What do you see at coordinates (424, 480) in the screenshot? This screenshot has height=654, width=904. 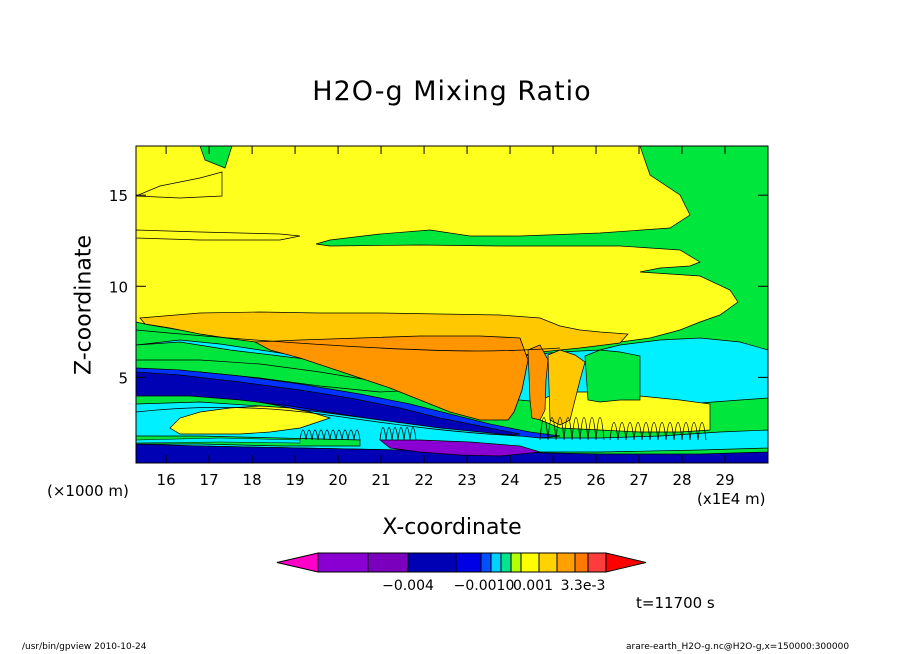 I see `x-tick-label: 22` at bounding box center [424, 480].